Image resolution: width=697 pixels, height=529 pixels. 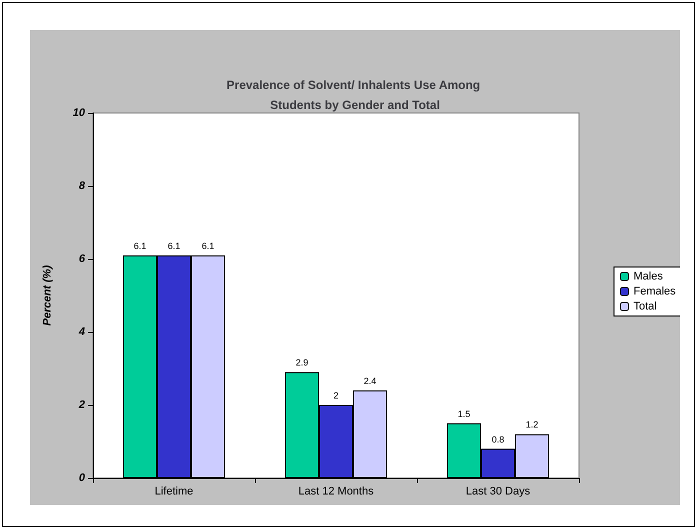 What do you see at coordinates (649, 276) in the screenshot?
I see `legend-label: Males` at bounding box center [649, 276].